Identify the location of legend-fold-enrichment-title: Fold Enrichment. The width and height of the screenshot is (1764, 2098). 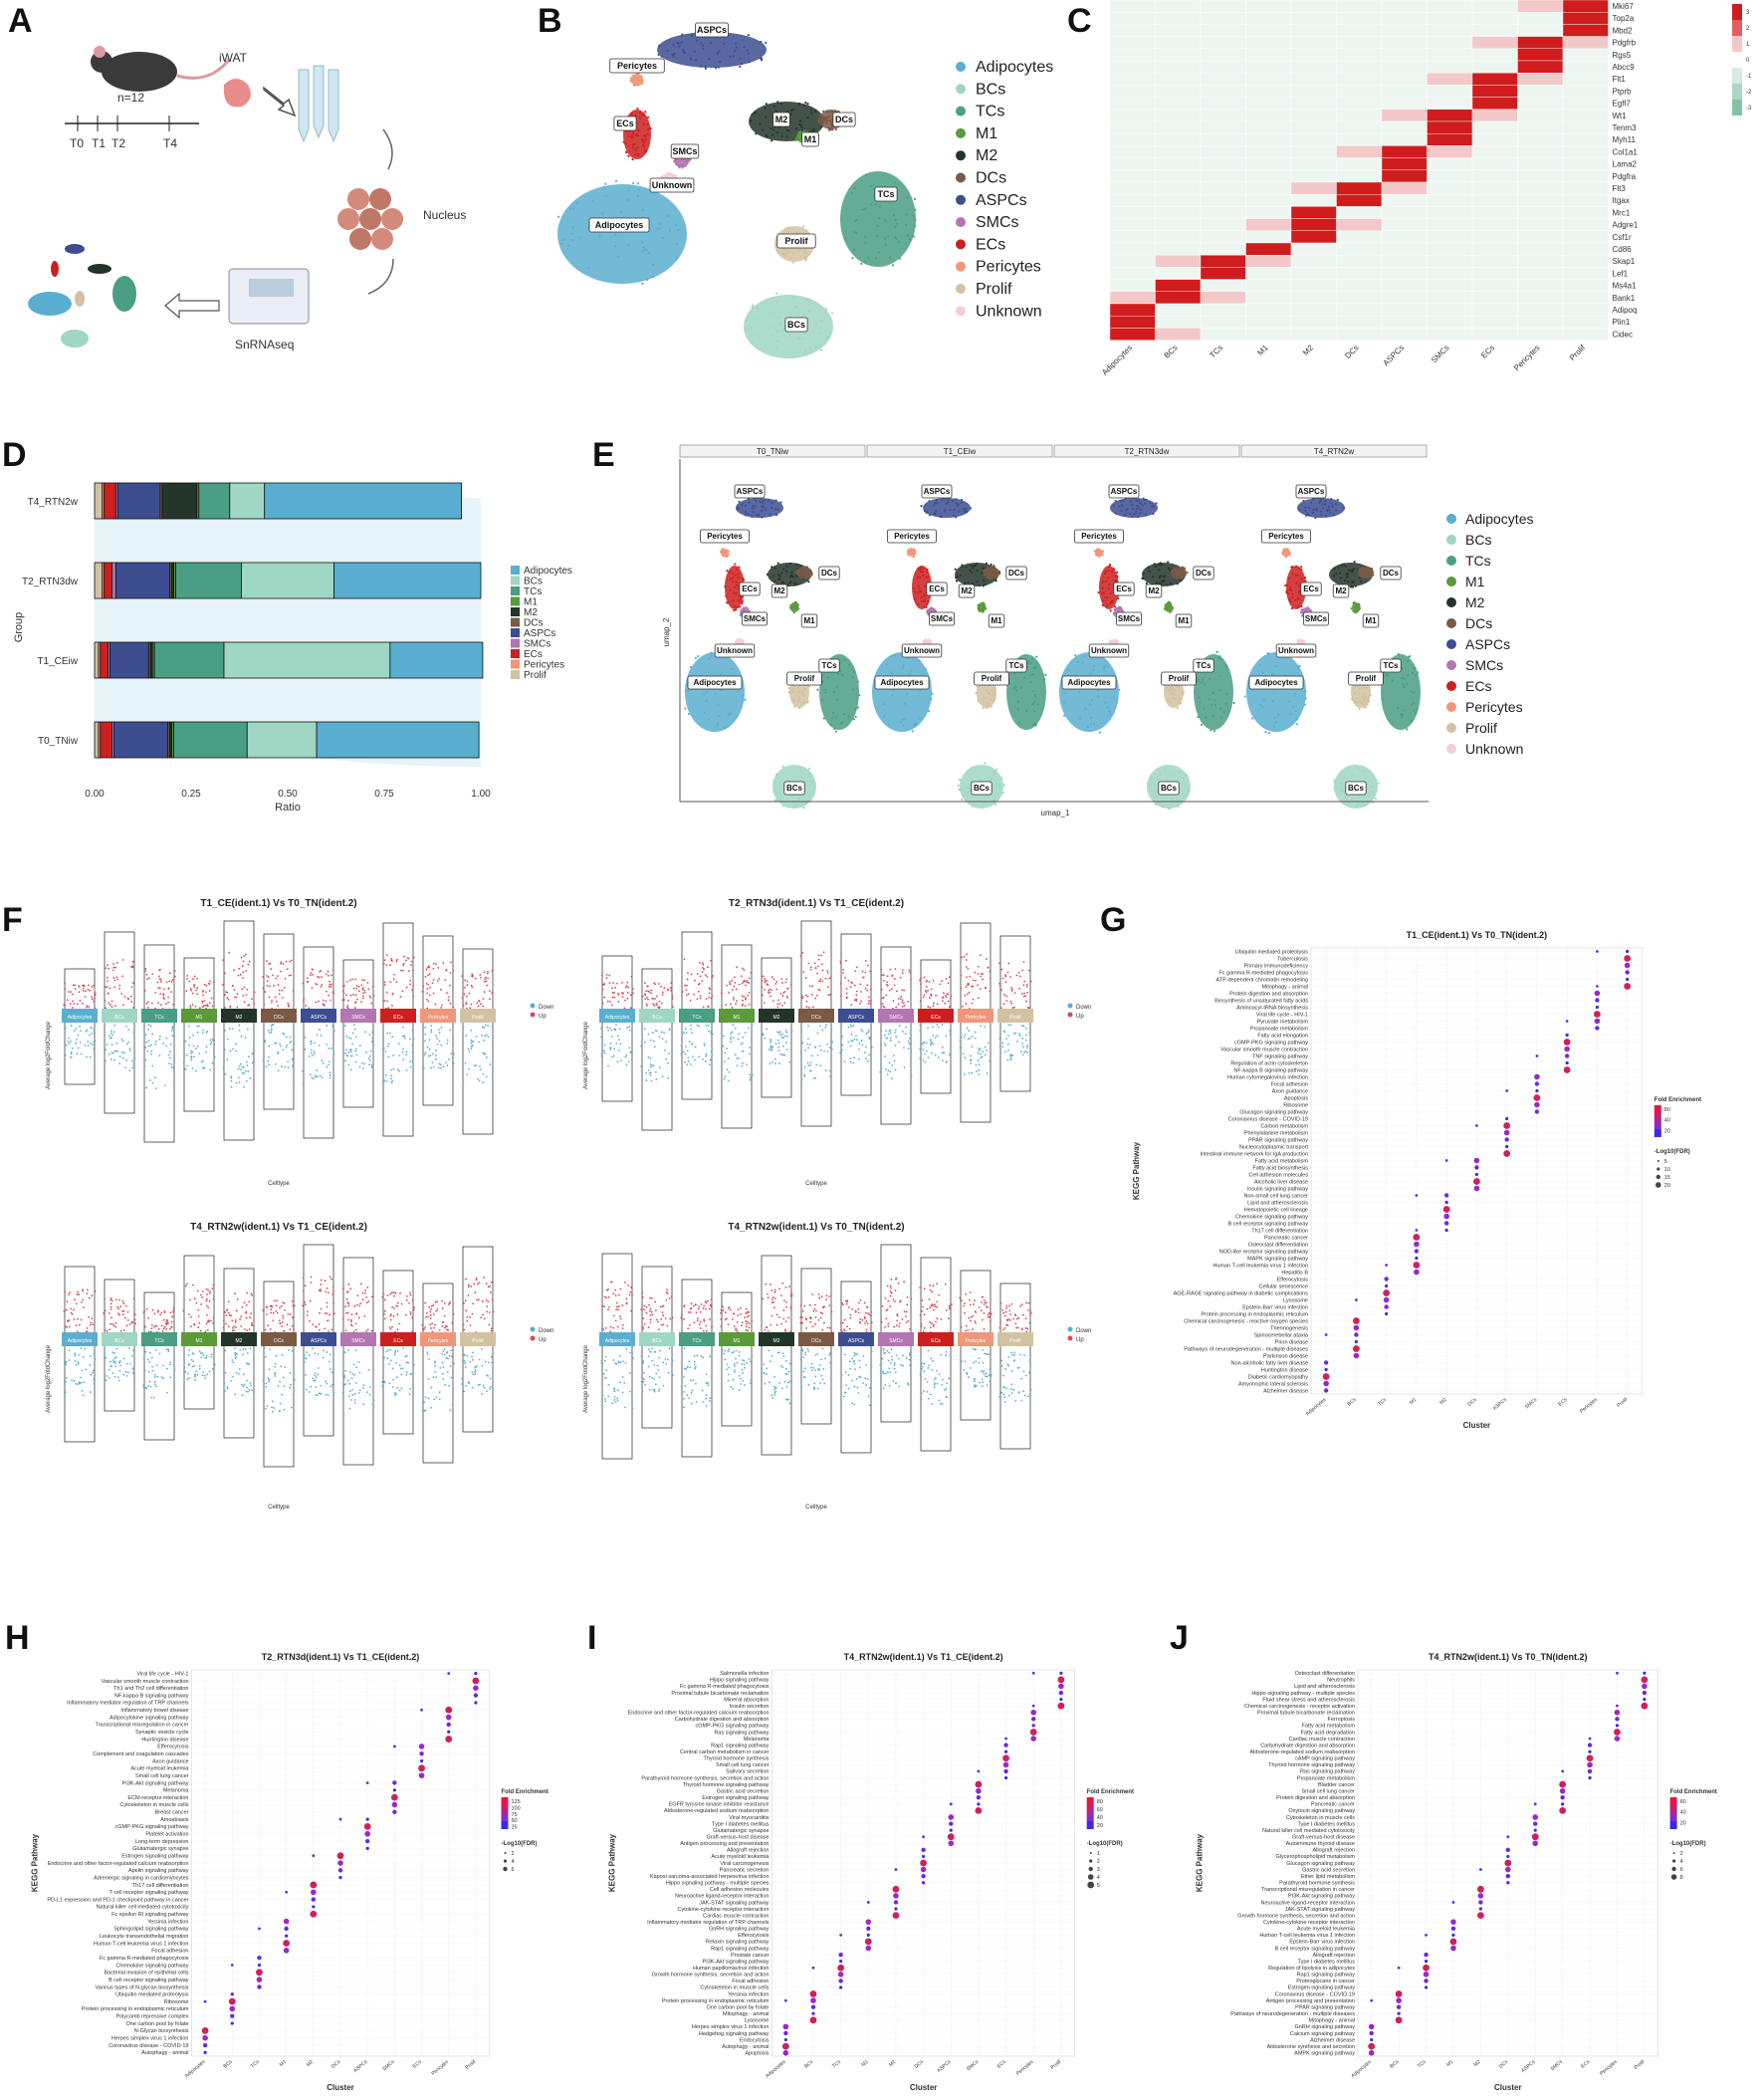
(1693, 1792).